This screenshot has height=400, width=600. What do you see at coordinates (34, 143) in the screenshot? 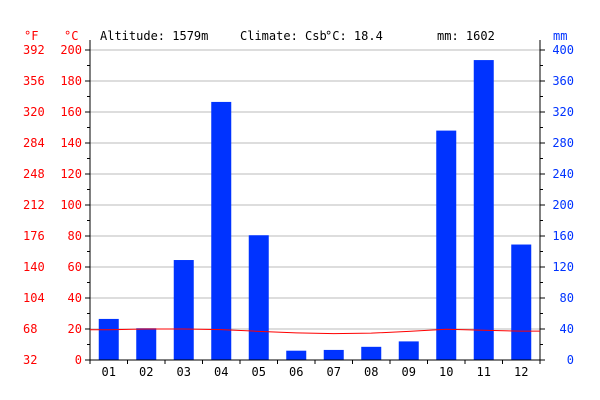
I see `fahrenheit-tick-label: 284` at bounding box center [34, 143].